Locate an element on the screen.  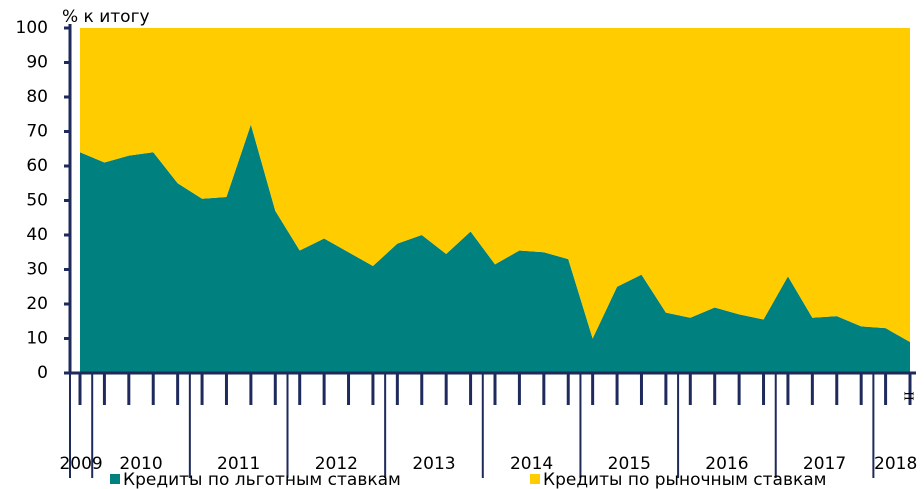
x-tick-label: II is located at coordinates (910, 396).